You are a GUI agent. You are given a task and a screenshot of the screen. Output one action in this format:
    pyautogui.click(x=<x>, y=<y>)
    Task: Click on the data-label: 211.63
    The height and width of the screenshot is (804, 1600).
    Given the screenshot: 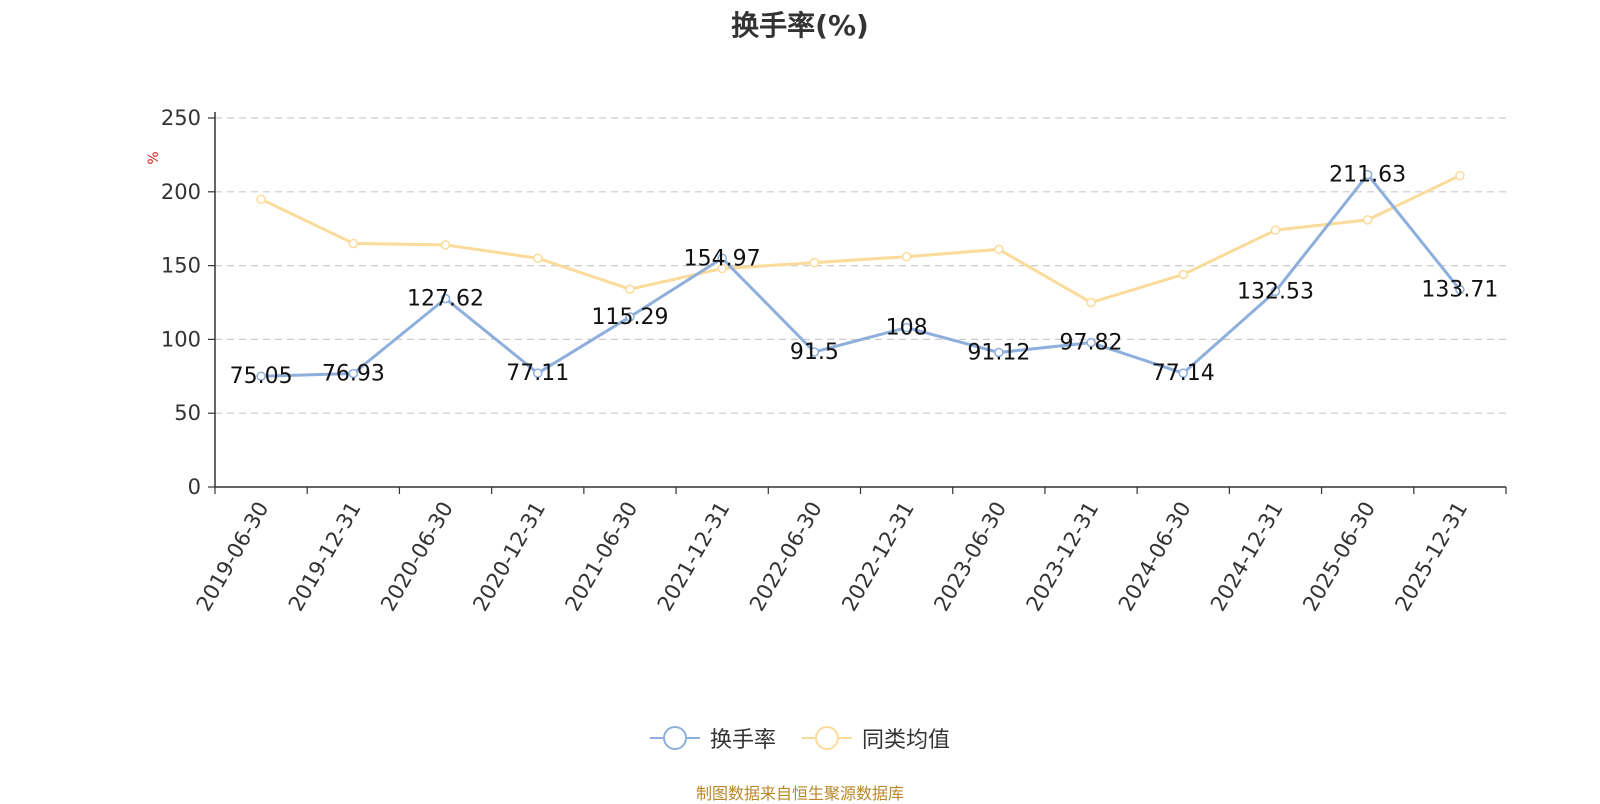 What is the action you would take?
    pyautogui.click(x=1367, y=175)
    